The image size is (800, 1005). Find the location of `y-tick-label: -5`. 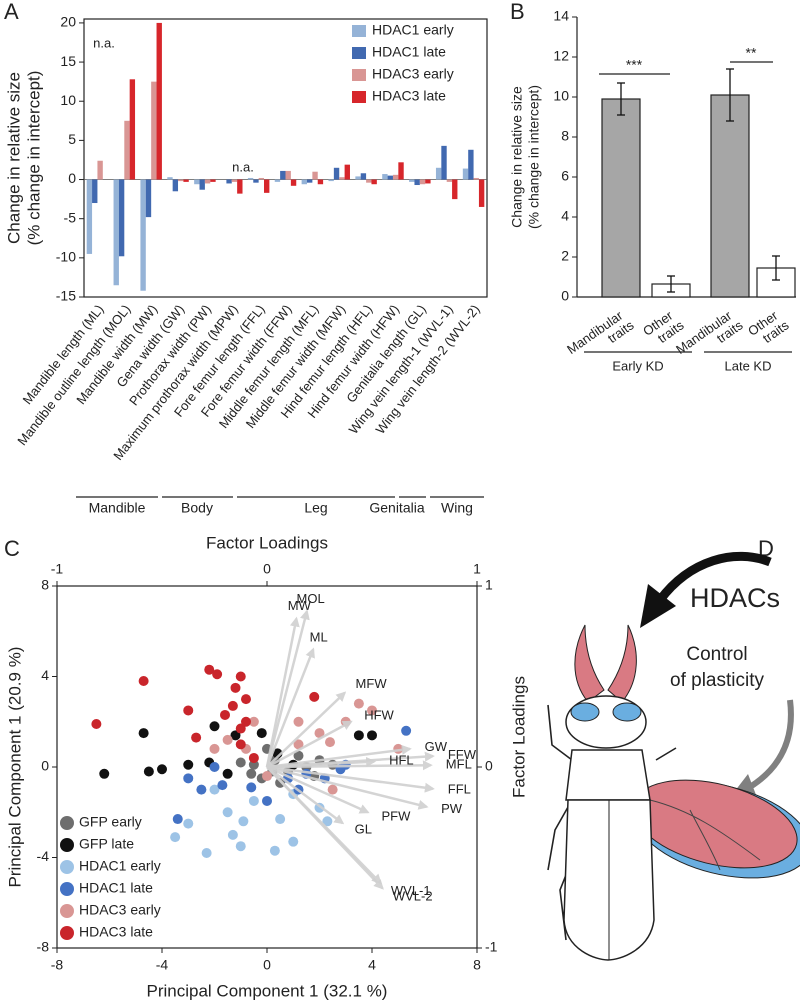

y-tick-label: -5 is located at coordinates (70, 217).